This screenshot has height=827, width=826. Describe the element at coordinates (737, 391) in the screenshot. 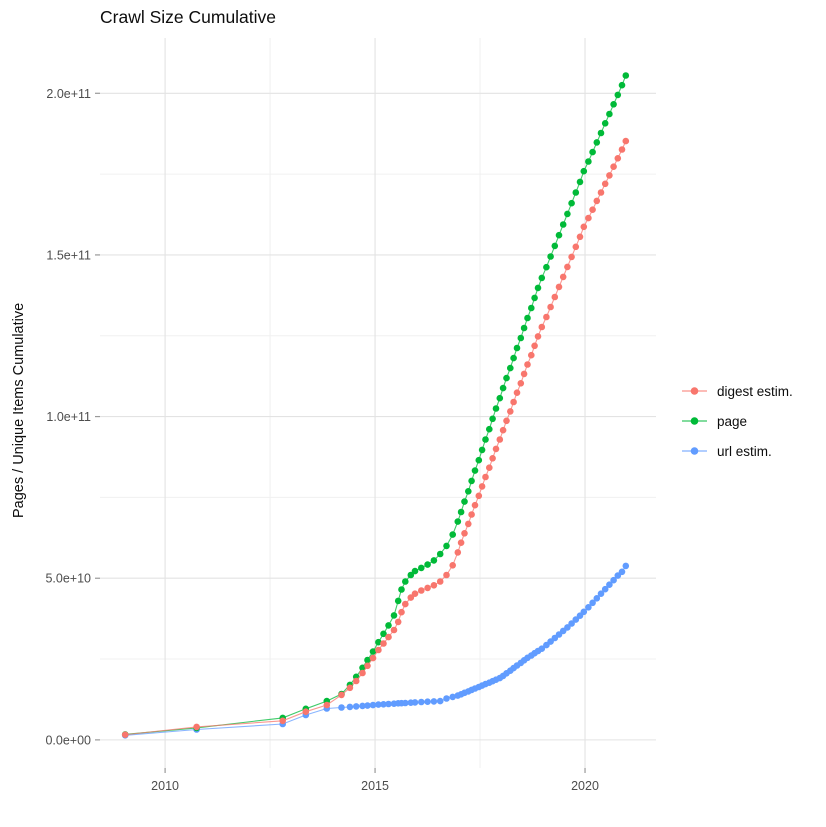

I see `legend-item-digest-estim: digest estim.` at that location.